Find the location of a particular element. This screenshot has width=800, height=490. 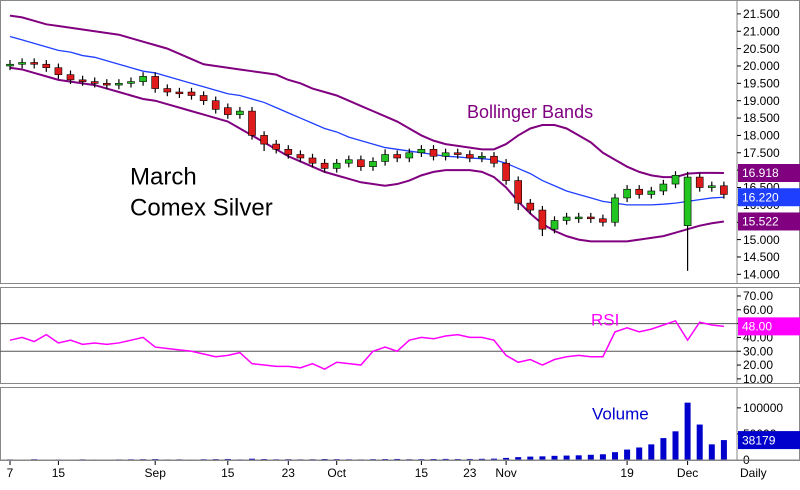

y-tick-label: 60.00 is located at coordinates (758, 310).